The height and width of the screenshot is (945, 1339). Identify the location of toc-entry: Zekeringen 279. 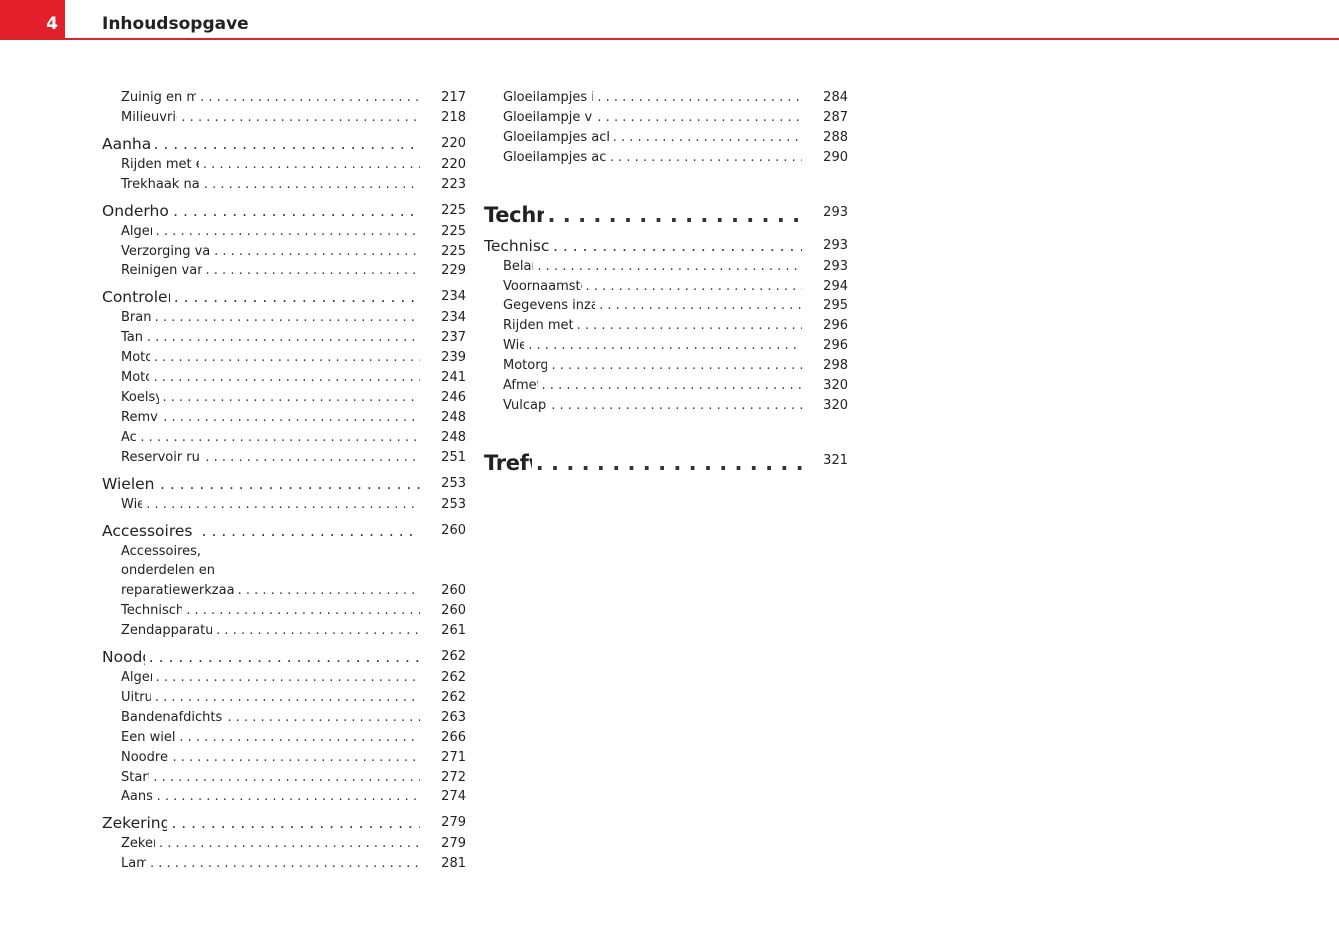
(284, 844).